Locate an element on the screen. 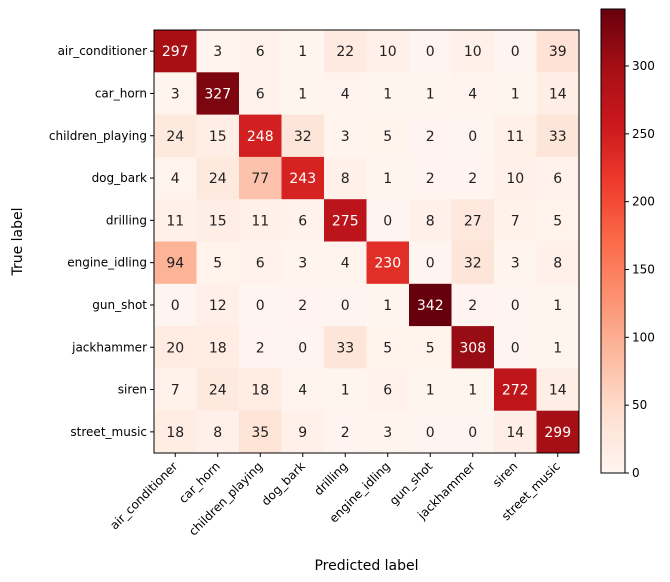 This screenshot has width=670, height=582. cell-value-label: 3 is located at coordinates (175, 94).